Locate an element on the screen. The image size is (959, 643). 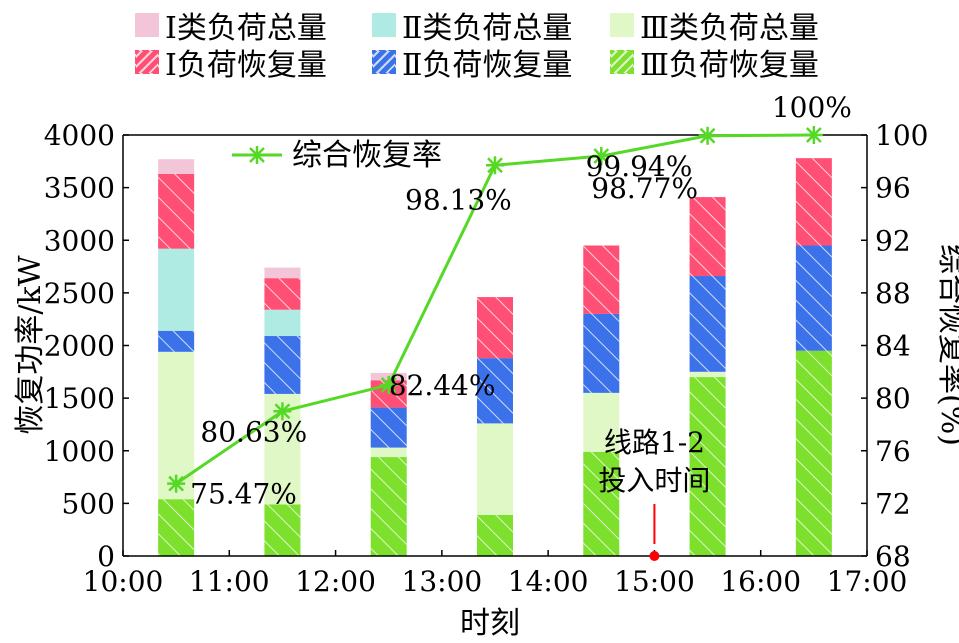
y-tick-label: 1000 is located at coordinates (79, 451).